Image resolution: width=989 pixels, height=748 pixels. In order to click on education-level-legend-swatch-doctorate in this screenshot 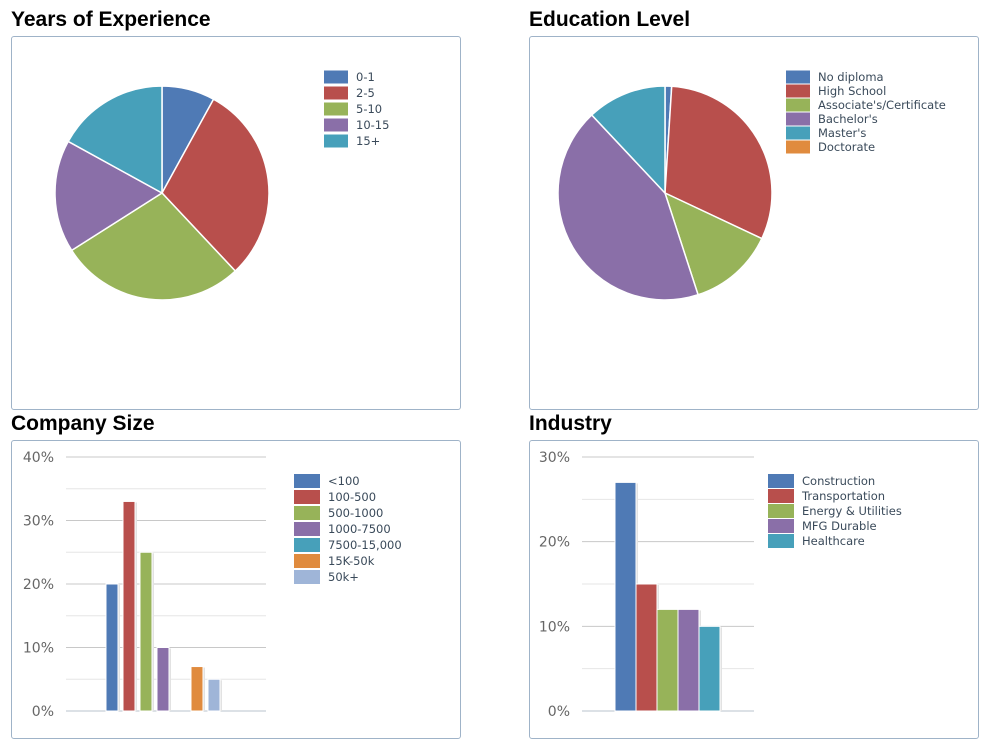, I will do `click(798, 147)`.